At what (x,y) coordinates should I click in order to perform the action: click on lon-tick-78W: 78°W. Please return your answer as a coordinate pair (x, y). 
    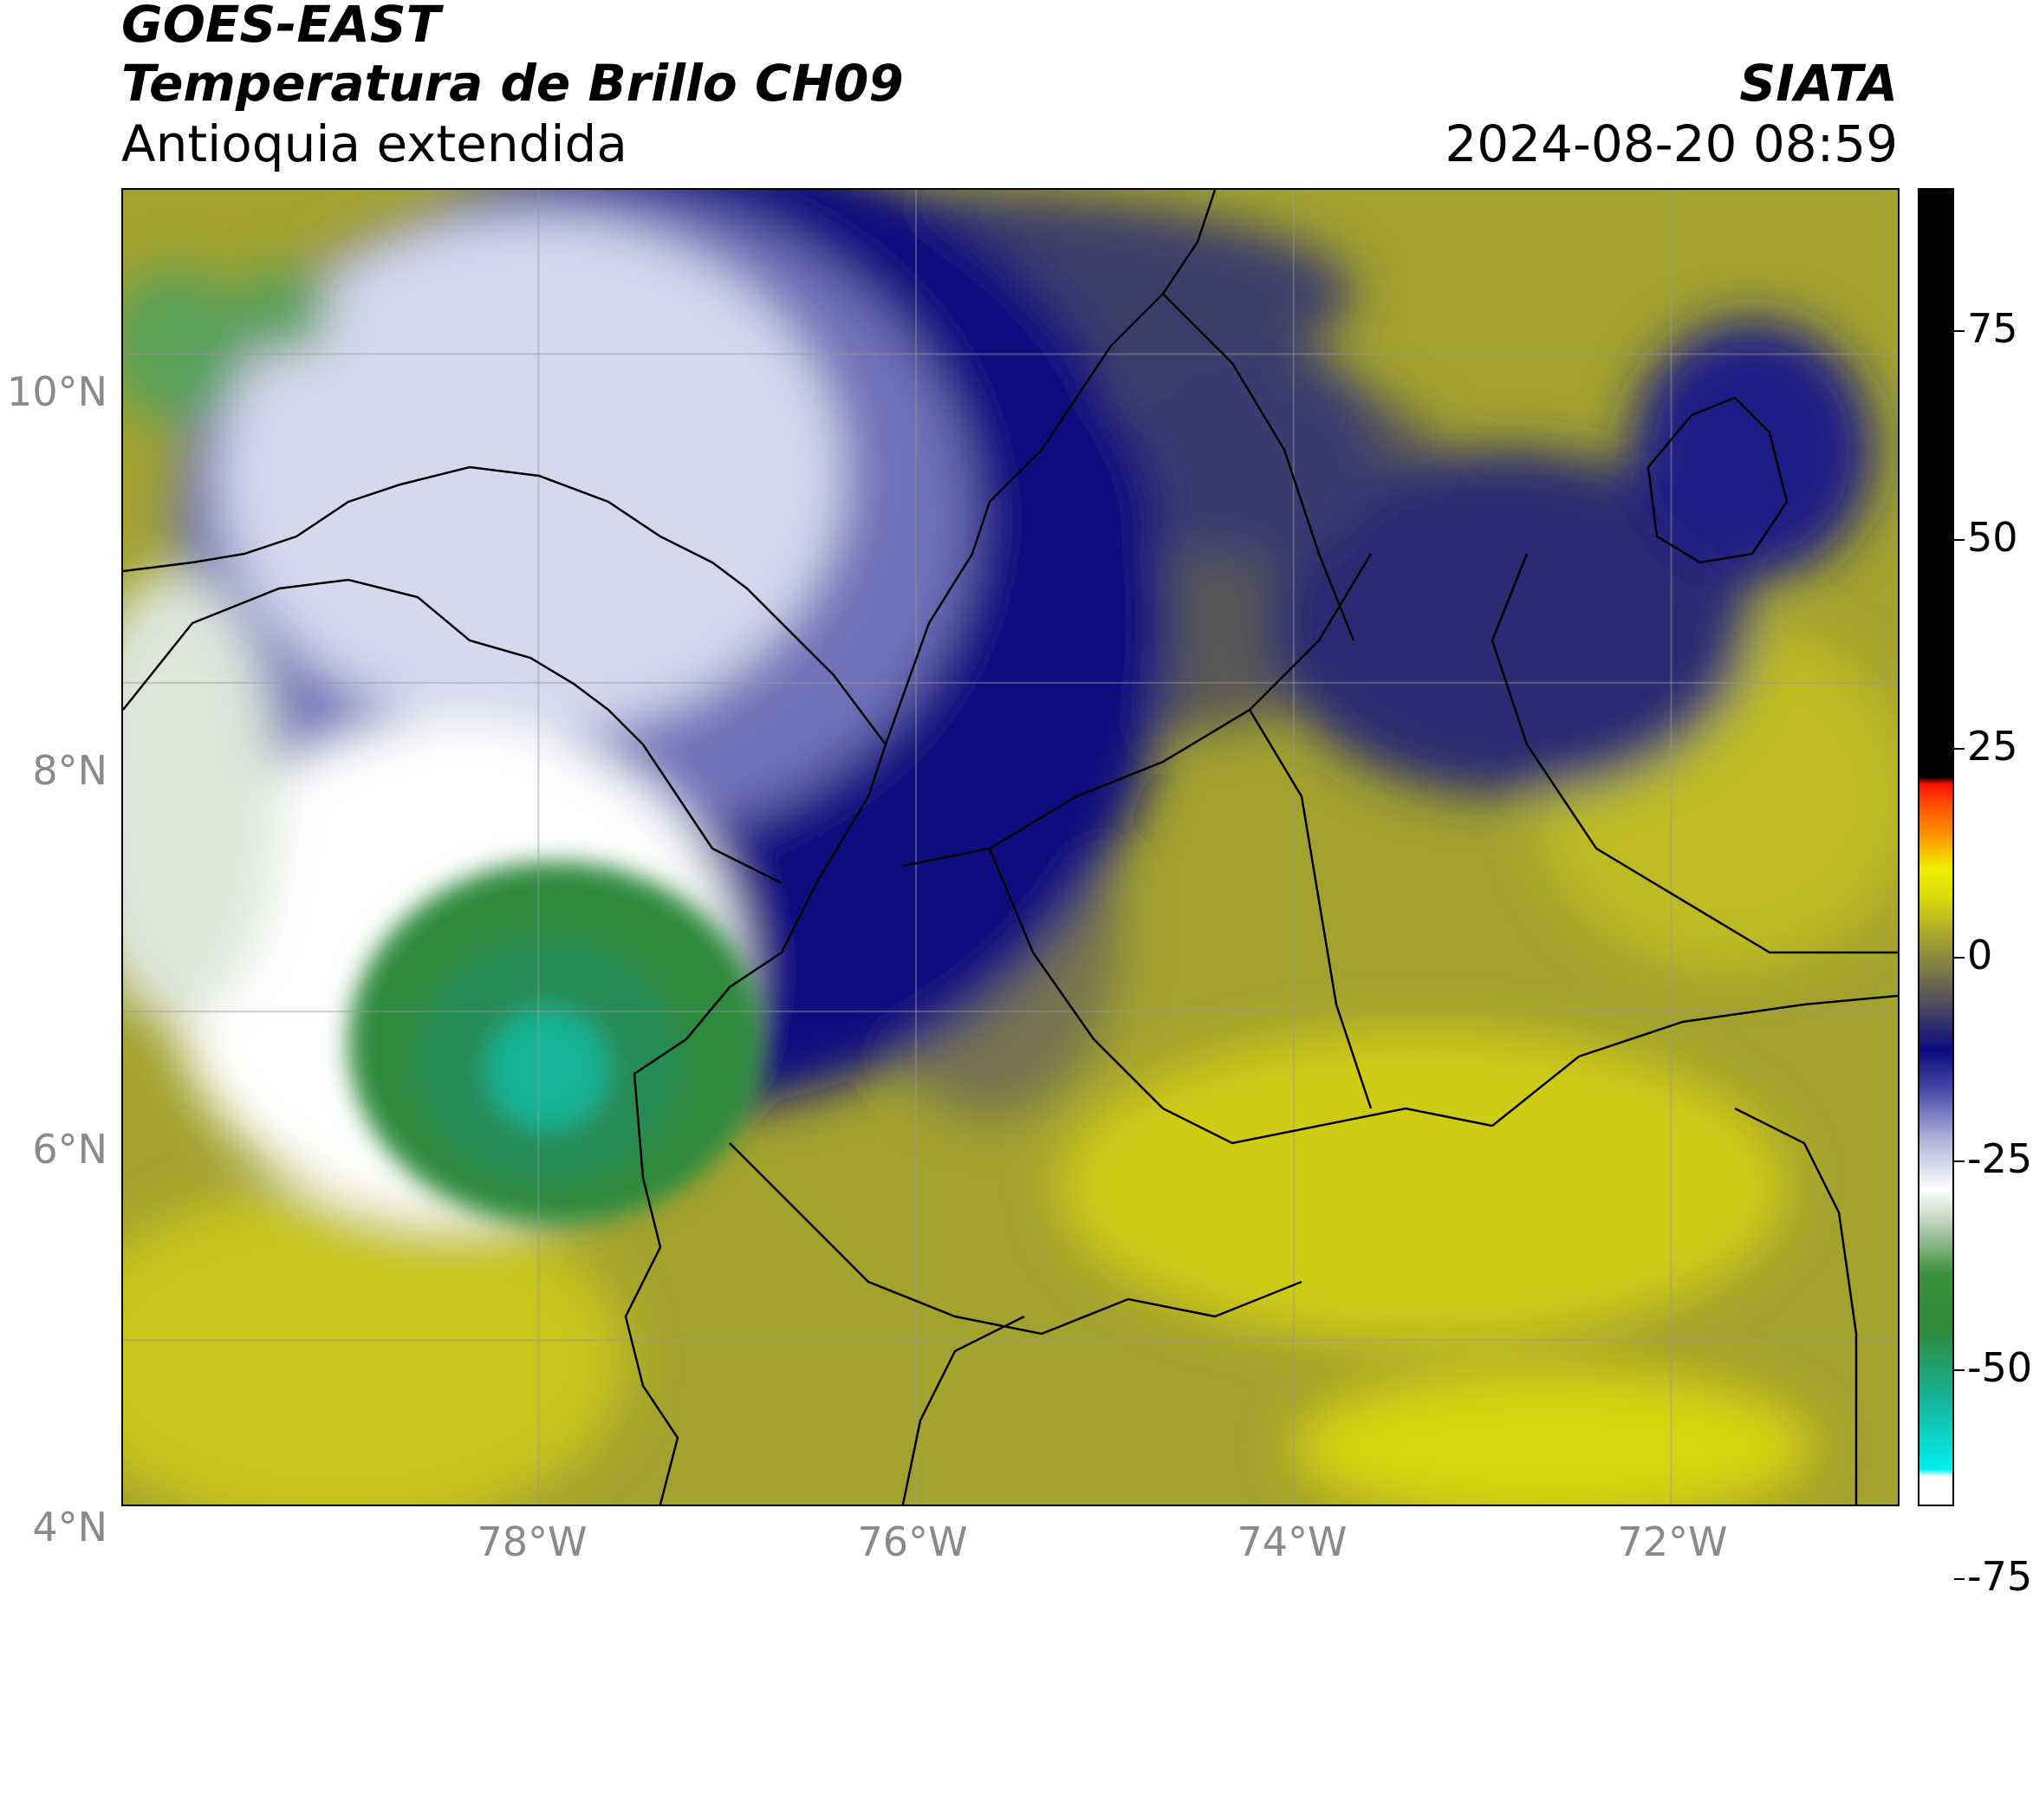
    Looking at the image, I should click on (532, 1541).